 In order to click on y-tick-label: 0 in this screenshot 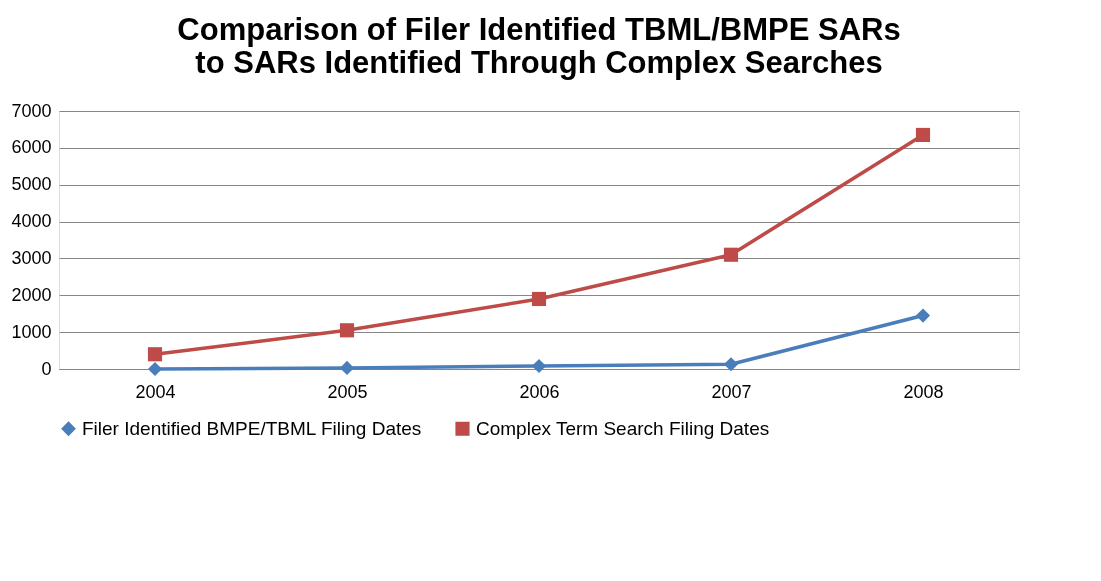, I will do `click(46, 368)`.